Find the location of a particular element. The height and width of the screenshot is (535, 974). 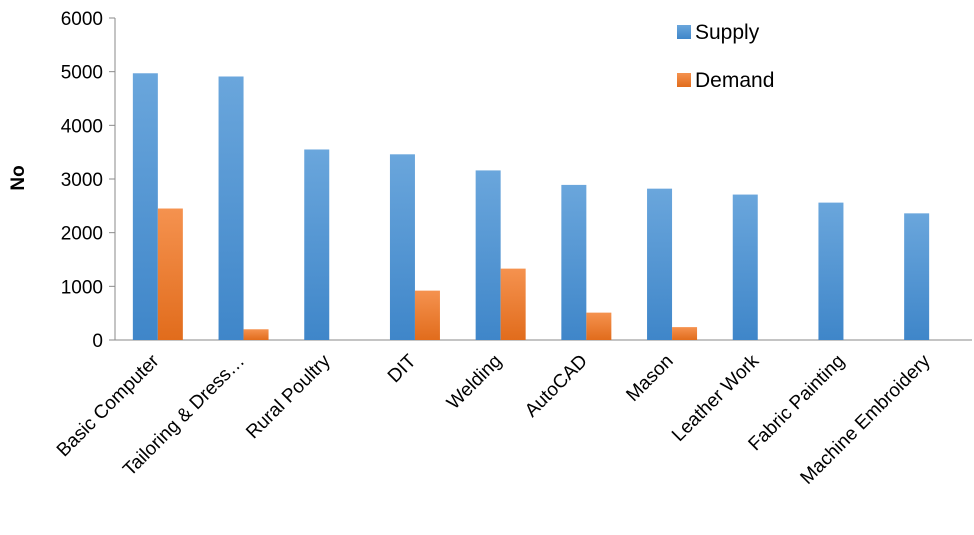

legend-swatch-supply is located at coordinates (684, 32).